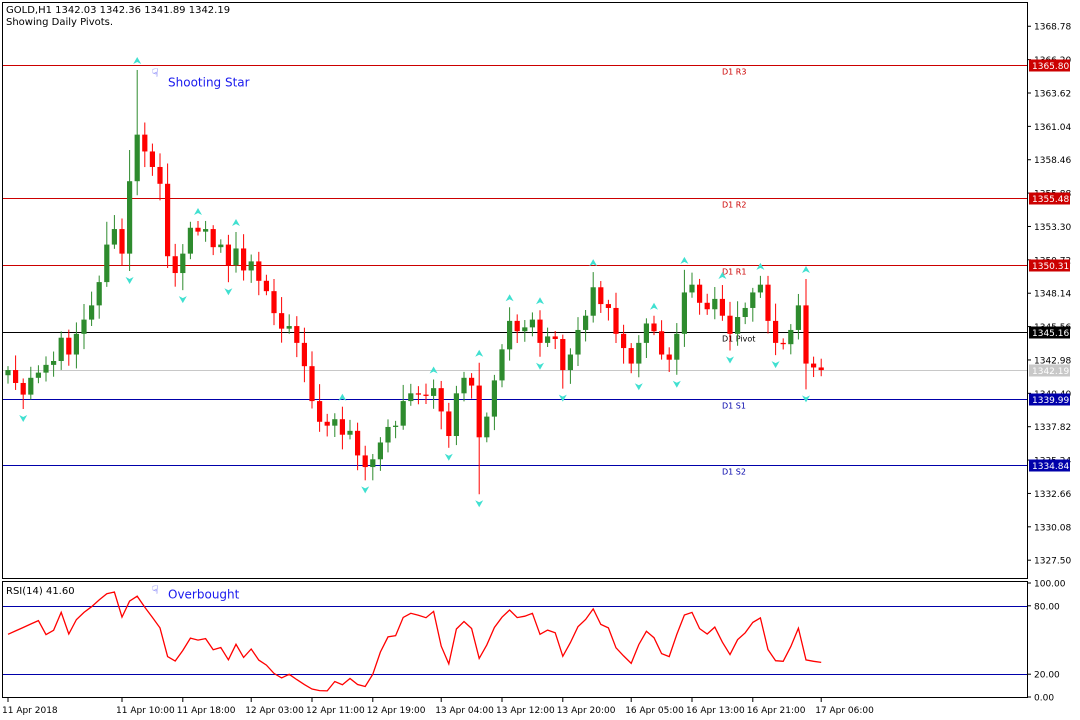  Describe the element at coordinates (1052, 495) in the screenshot. I see `price-tick-label: 1332.66` at that location.